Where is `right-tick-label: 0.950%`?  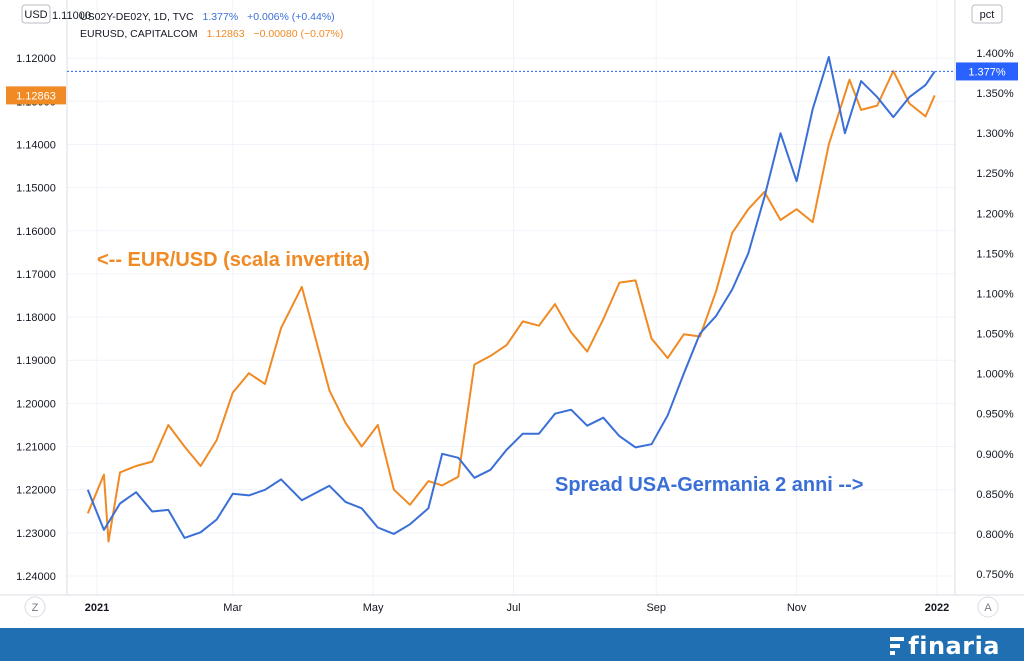
right-tick-label: 0.950% is located at coordinates (995, 415).